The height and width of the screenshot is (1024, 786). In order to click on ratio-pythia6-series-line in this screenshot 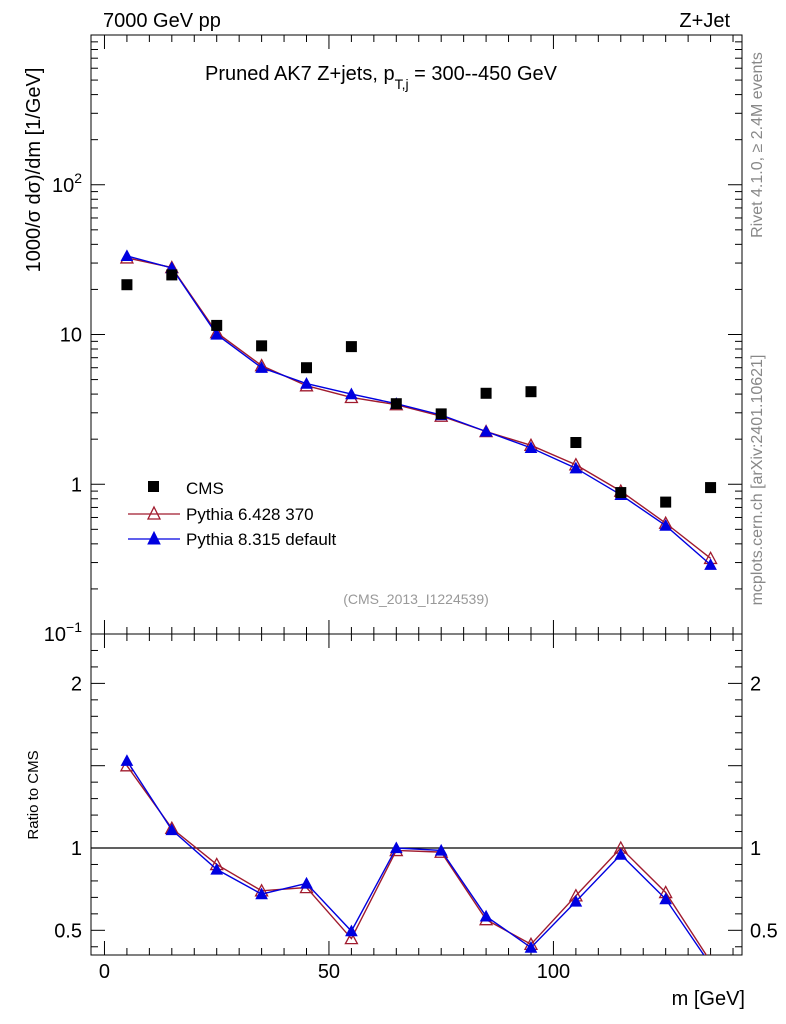, I will do `click(417, 860)`.